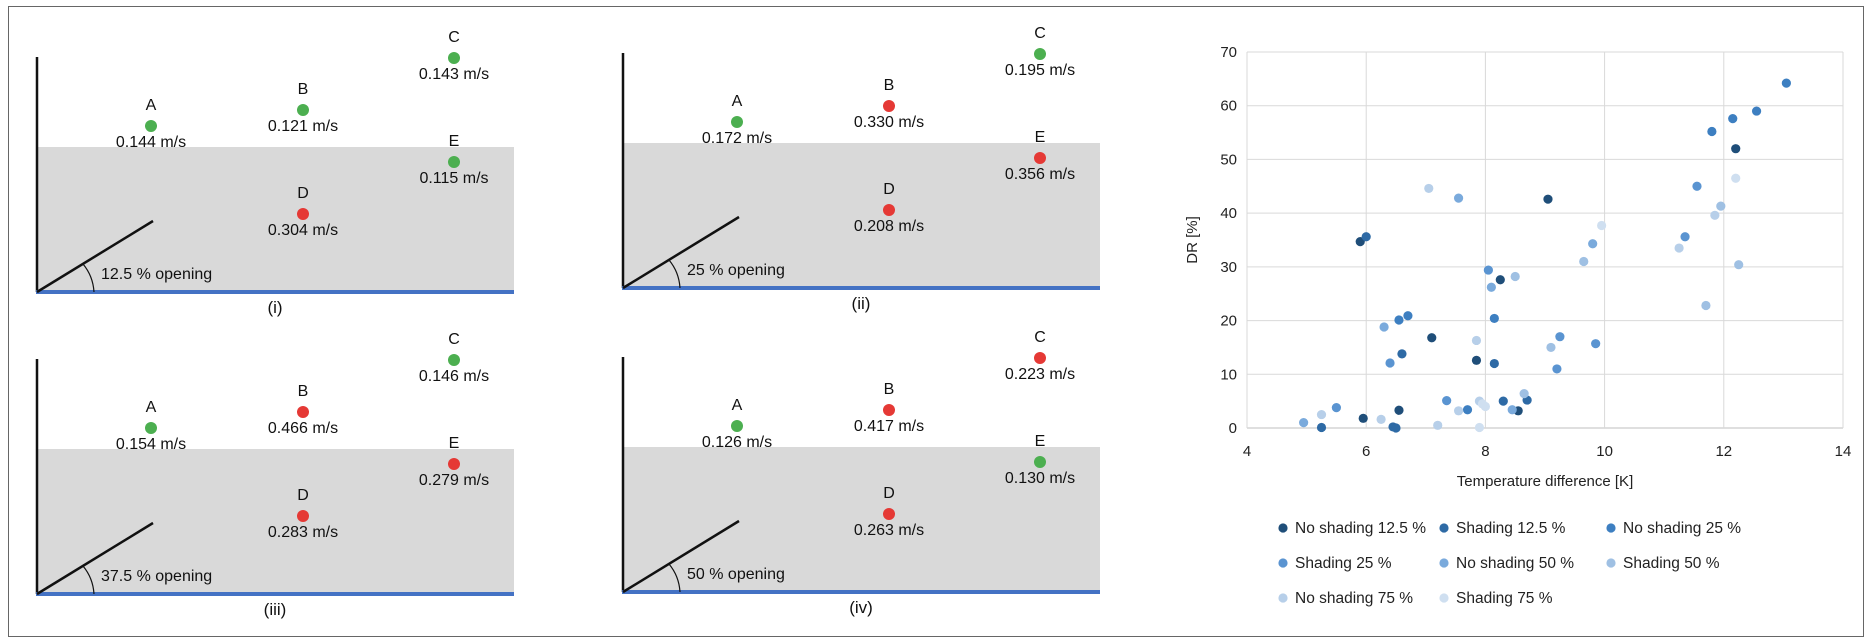 This screenshot has height=643, width=1874. What do you see at coordinates (156, 576) in the screenshot?
I see `opening-label: 37.5 % opening` at bounding box center [156, 576].